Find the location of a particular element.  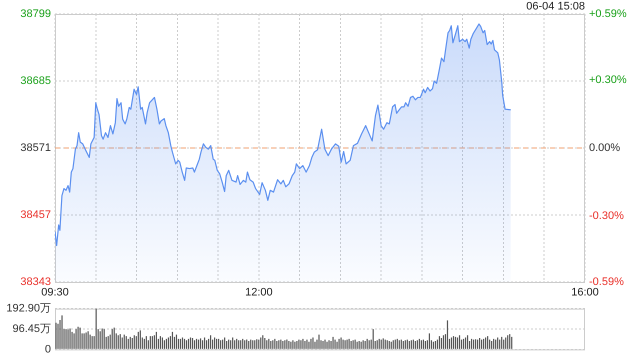

y-tick-label: 38685 is located at coordinates (35, 81).